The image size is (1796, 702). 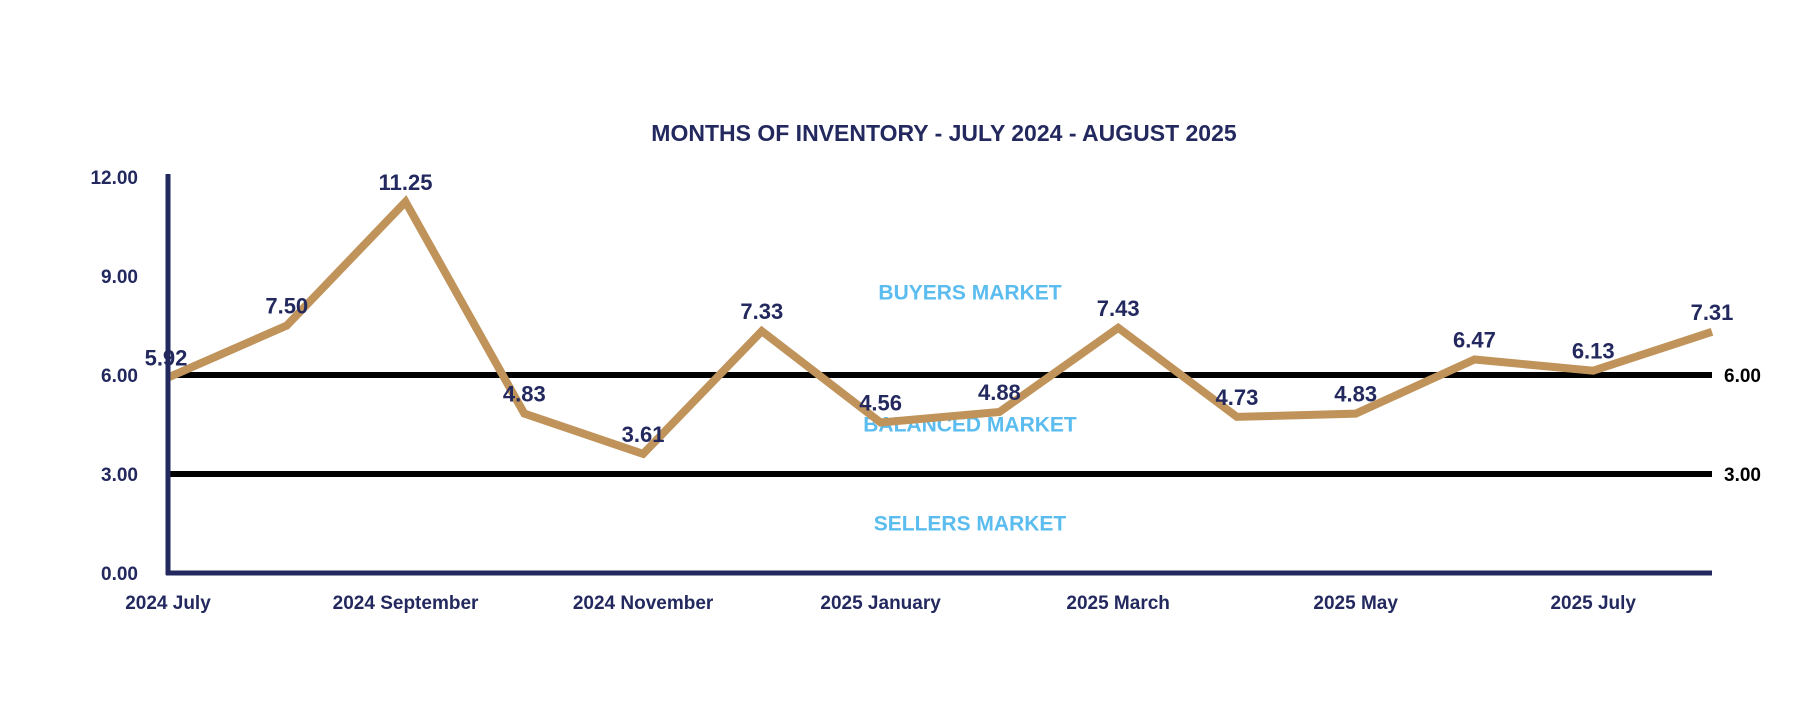 I want to click on data-label: 6.47, so click(x=1474, y=339).